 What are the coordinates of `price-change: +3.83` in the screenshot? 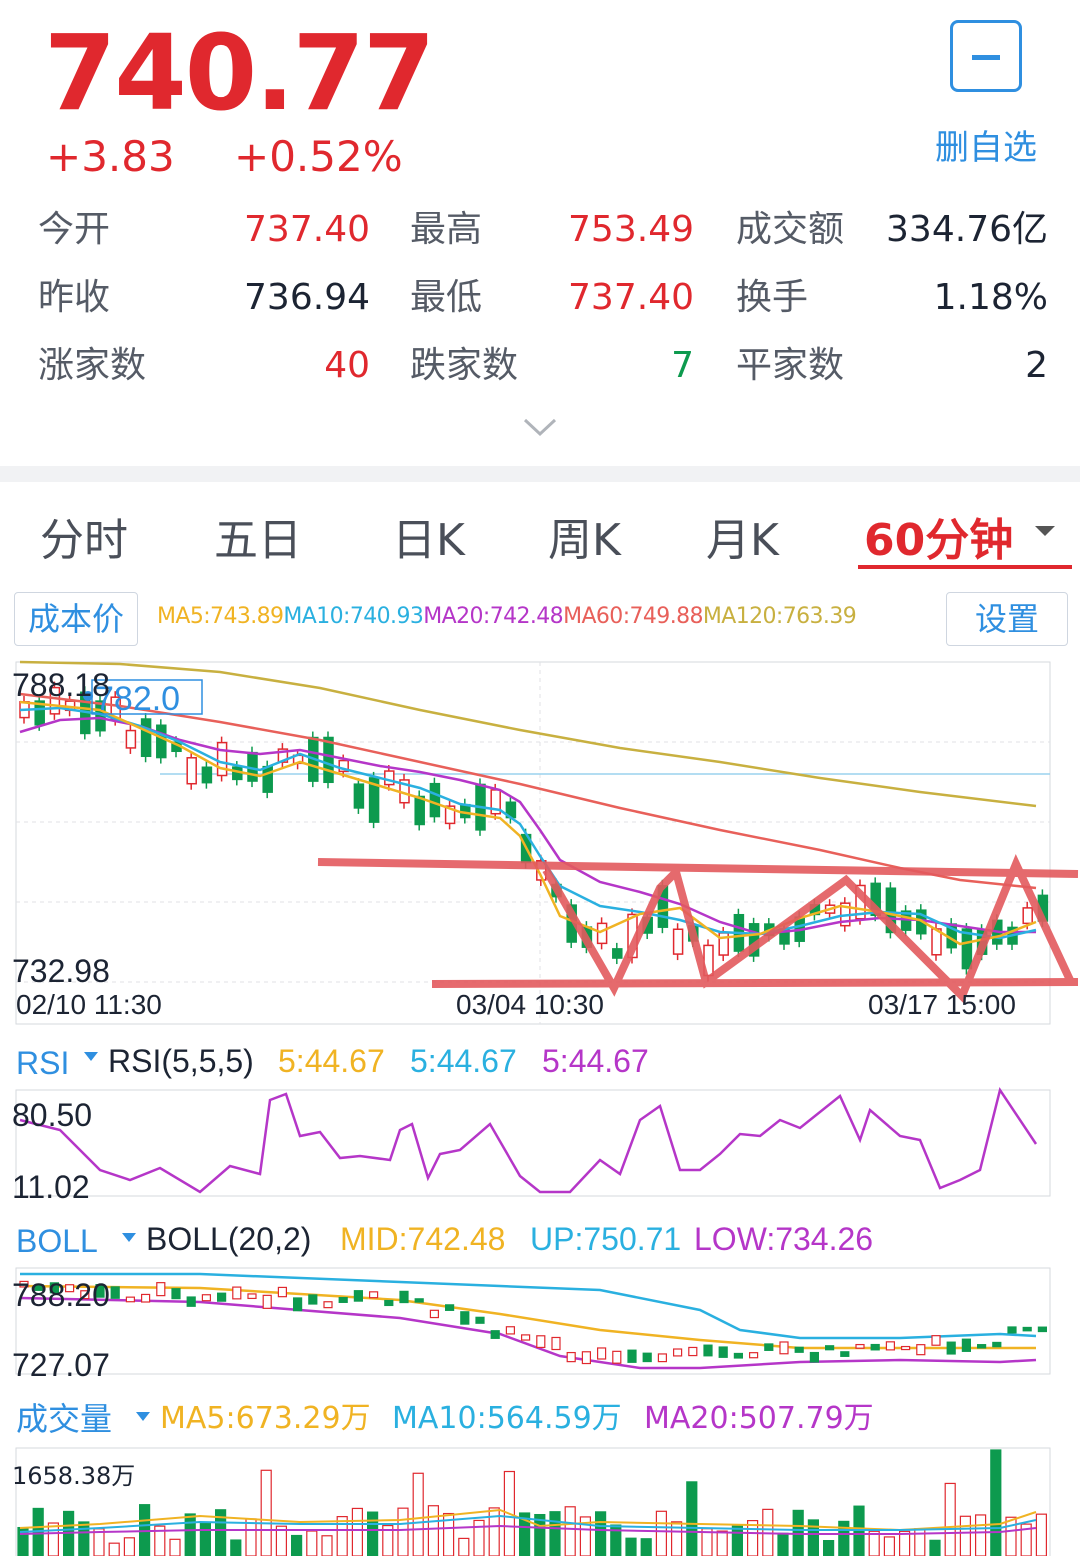 It's located at (110, 156).